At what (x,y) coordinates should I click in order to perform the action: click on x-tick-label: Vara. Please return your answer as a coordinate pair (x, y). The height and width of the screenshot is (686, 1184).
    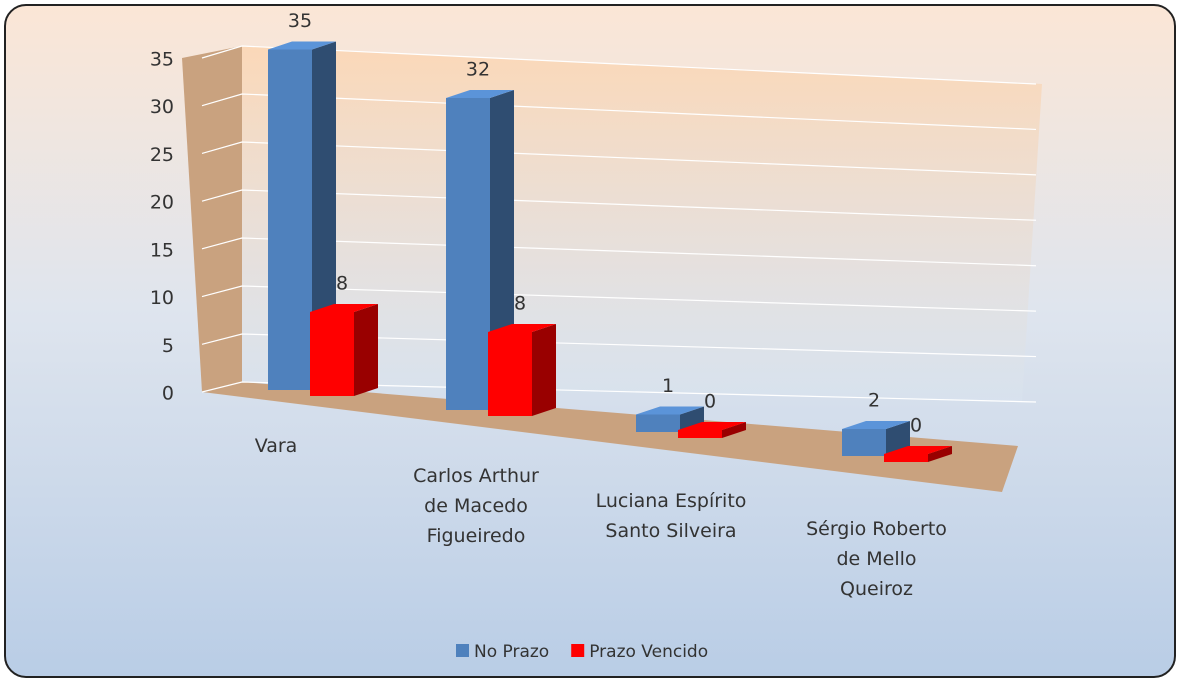
    Looking at the image, I should click on (276, 446).